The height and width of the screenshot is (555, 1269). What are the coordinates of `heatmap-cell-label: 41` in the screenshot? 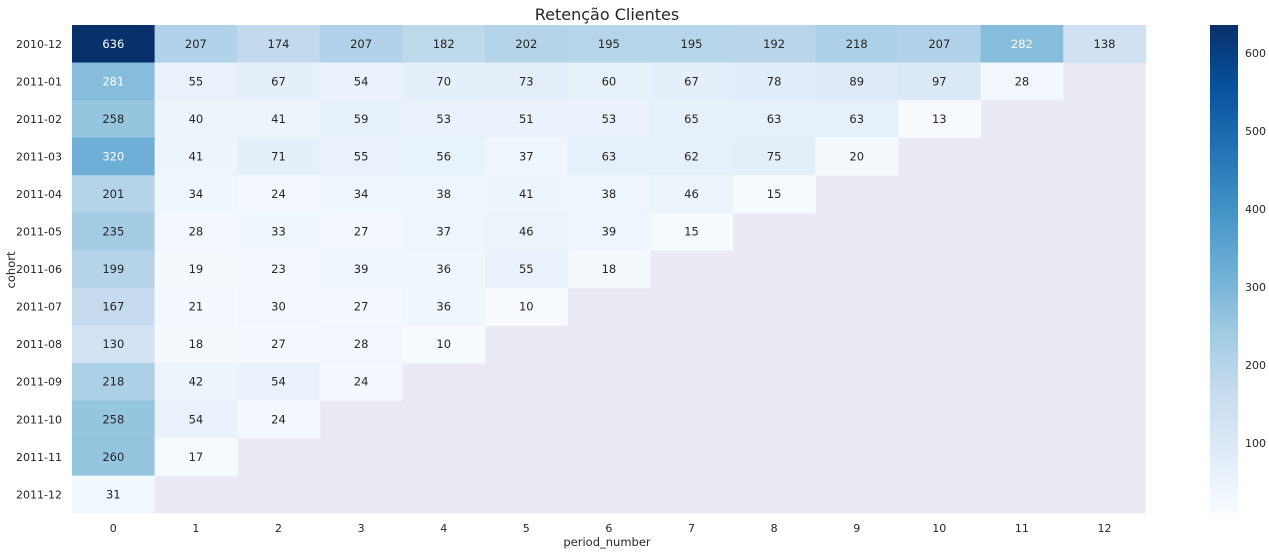 It's located at (526, 194).